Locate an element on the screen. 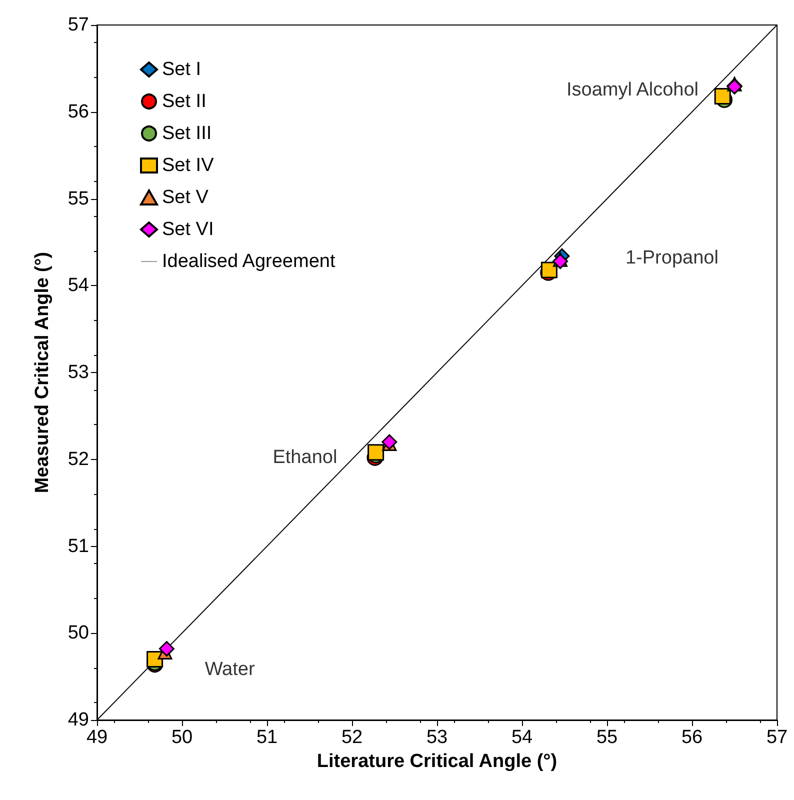 This screenshot has height=800, width=794. x-tick-label: 51 is located at coordinates (267, 737).